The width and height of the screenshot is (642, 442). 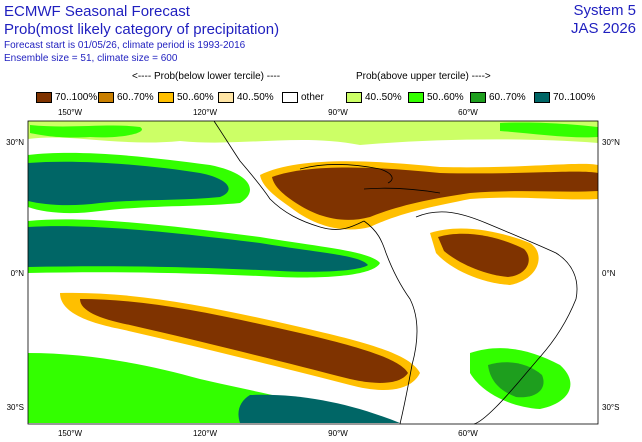 What do you see at coordinates (244, 341) in the screenshot?
I see `field-below-70-100-south-pacific` at bounding box center [244, 341].